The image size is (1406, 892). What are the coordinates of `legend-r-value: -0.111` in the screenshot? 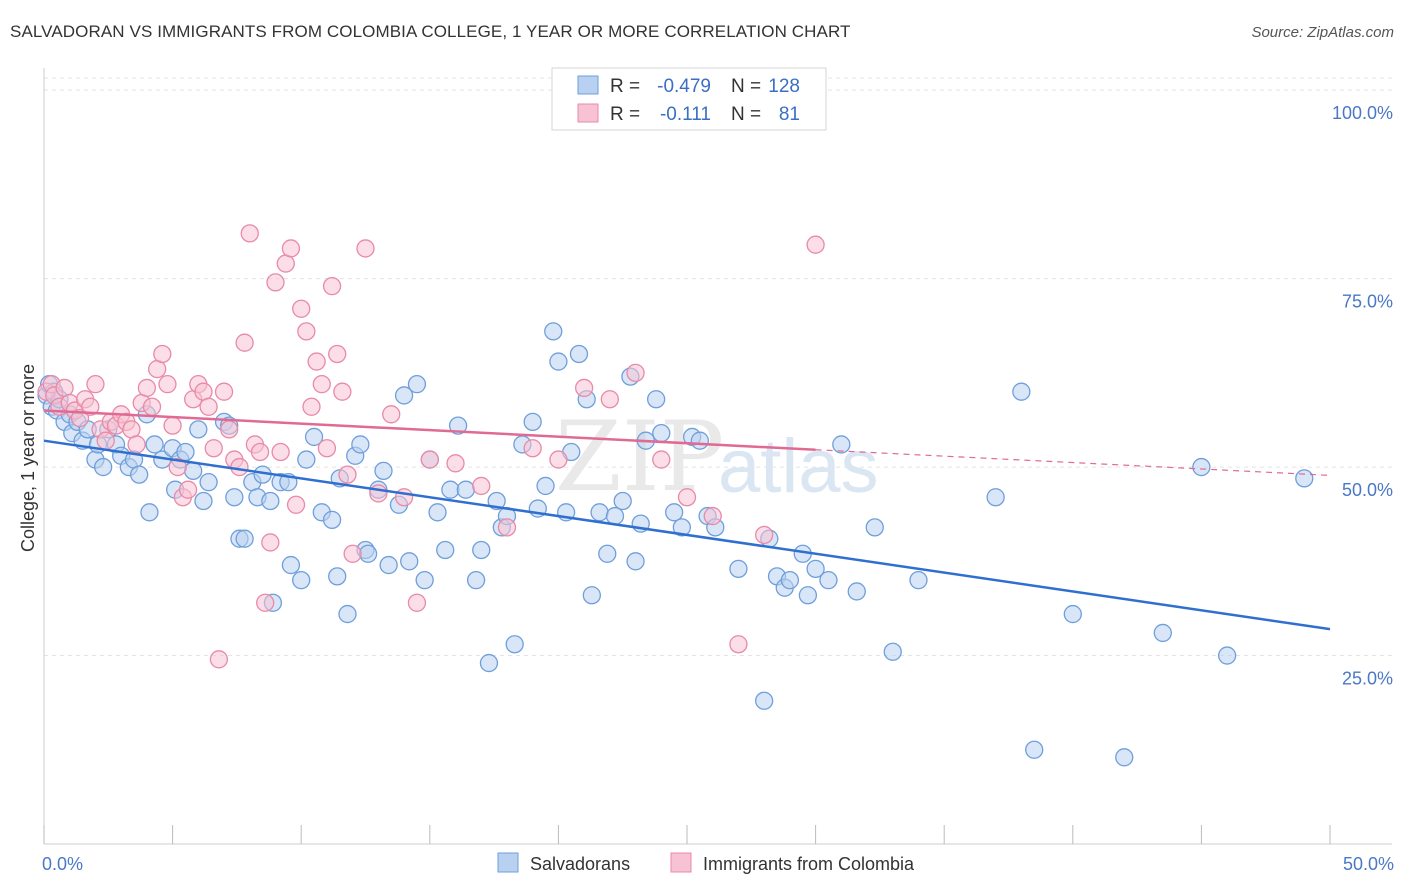 It's located at (685, 114).